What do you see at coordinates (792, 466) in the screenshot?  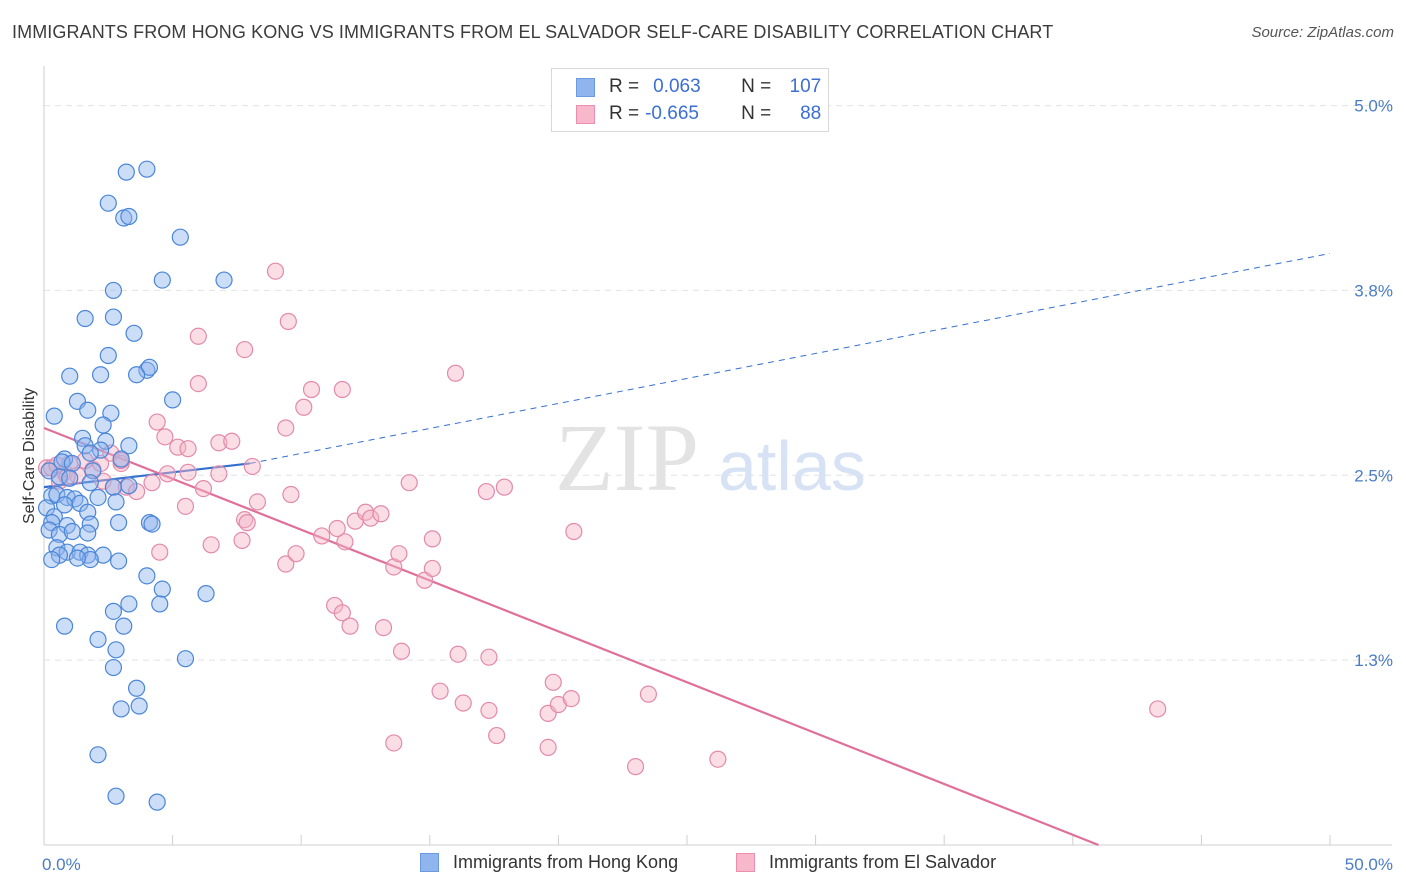 I see `watermark-atlas: atlas` at bounding box center [792, 466].